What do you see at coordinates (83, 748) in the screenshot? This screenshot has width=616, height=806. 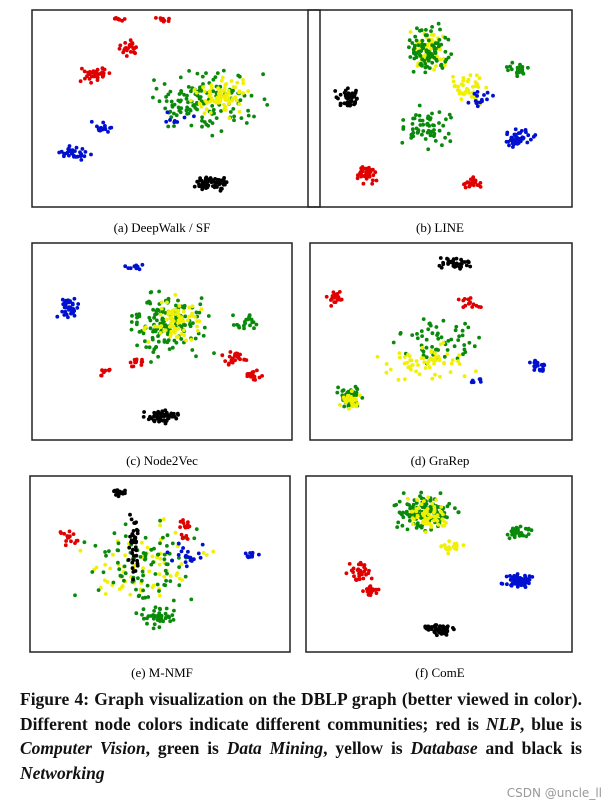 I see `caption-term: Computer Vision` at bounding box center [83, 748].